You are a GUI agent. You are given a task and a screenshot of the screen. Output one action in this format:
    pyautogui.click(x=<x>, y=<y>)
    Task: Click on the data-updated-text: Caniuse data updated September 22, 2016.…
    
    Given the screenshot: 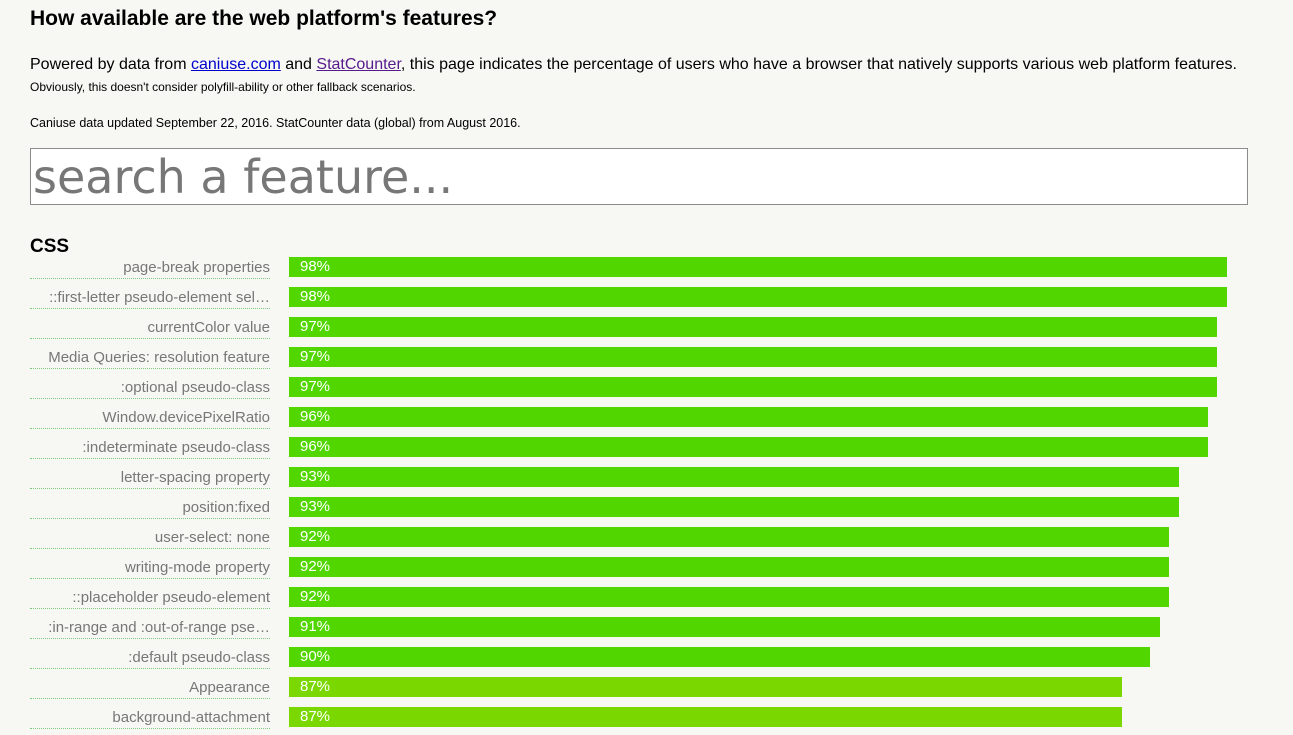 What is the action you would take?
    pyautogui.click(x=275, y=123)
    